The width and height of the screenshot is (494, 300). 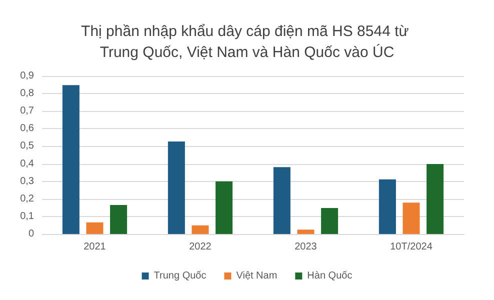 What do you see at coordinates (247, 42) in the screenshot?
I see `chart-title: Thị phần nhập khẩu dây cáp điện mã HS 8544 từ Trung Quốc, Việt Nam và Hàn Quốc vào ÚC` at bounding box center [247, 42].